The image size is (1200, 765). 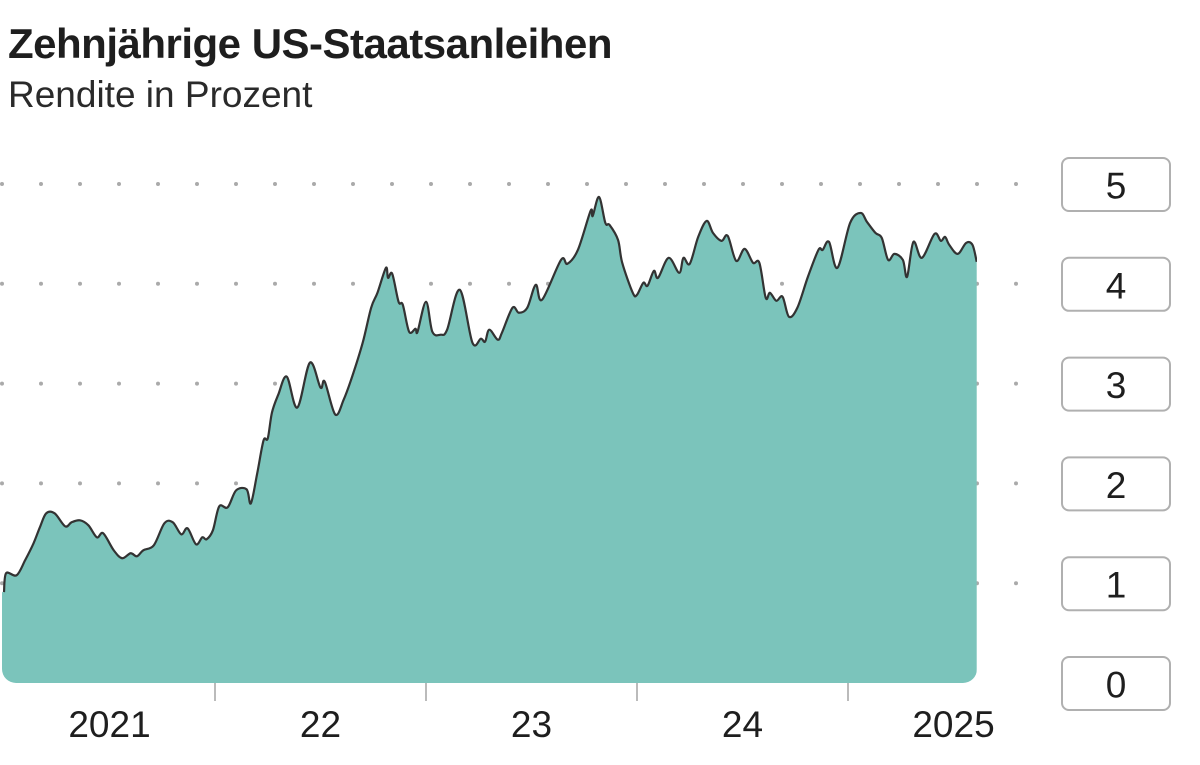 I want to click on y-tick-label: 1, so click(x=1116, y=585).